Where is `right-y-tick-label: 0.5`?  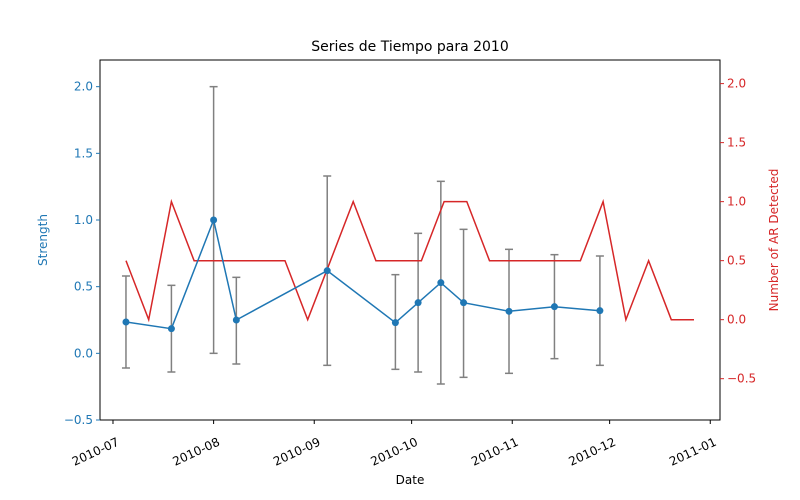 right-y-tick-label: 0.5 is located at coordinates (736, 261).